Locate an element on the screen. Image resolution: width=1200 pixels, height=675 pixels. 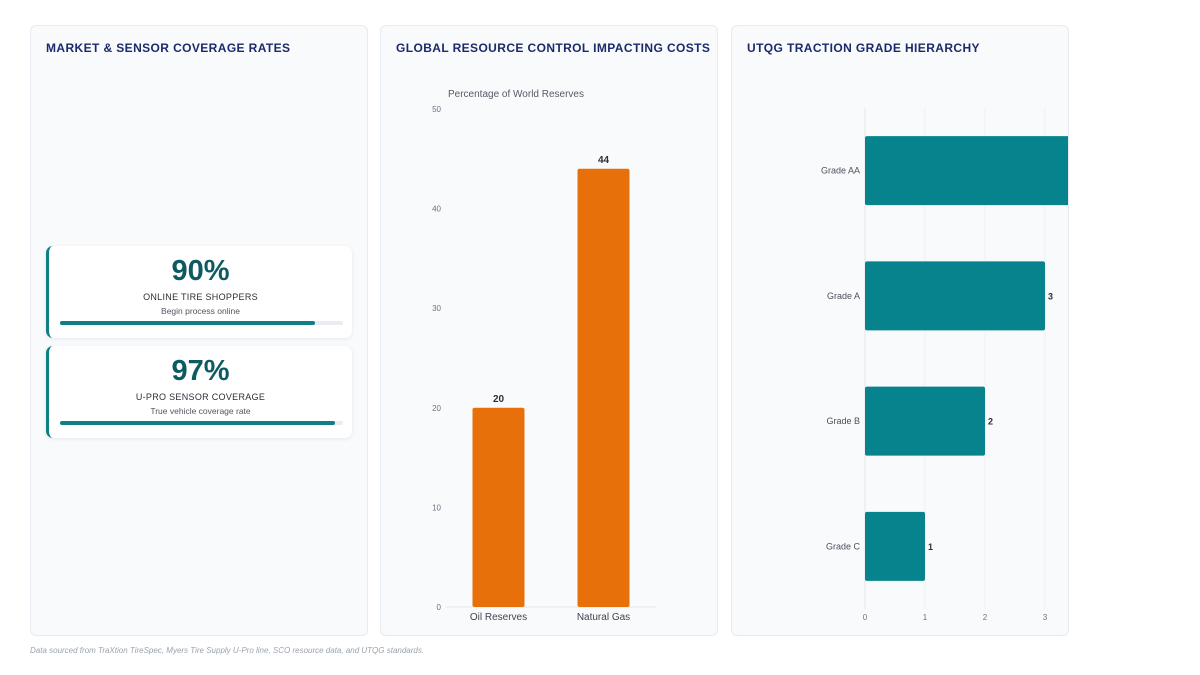
x-tick-label: 2 is located at coordinates (985, 617).